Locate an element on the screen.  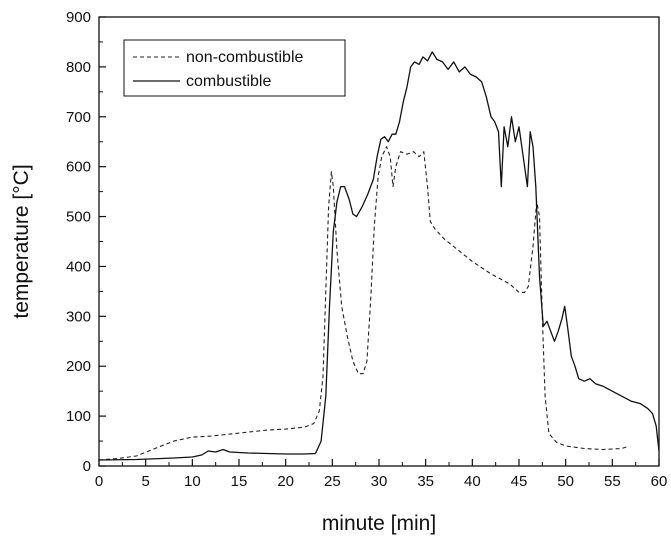
legend: non-combustible combustible is located at coordinates (234, 68).